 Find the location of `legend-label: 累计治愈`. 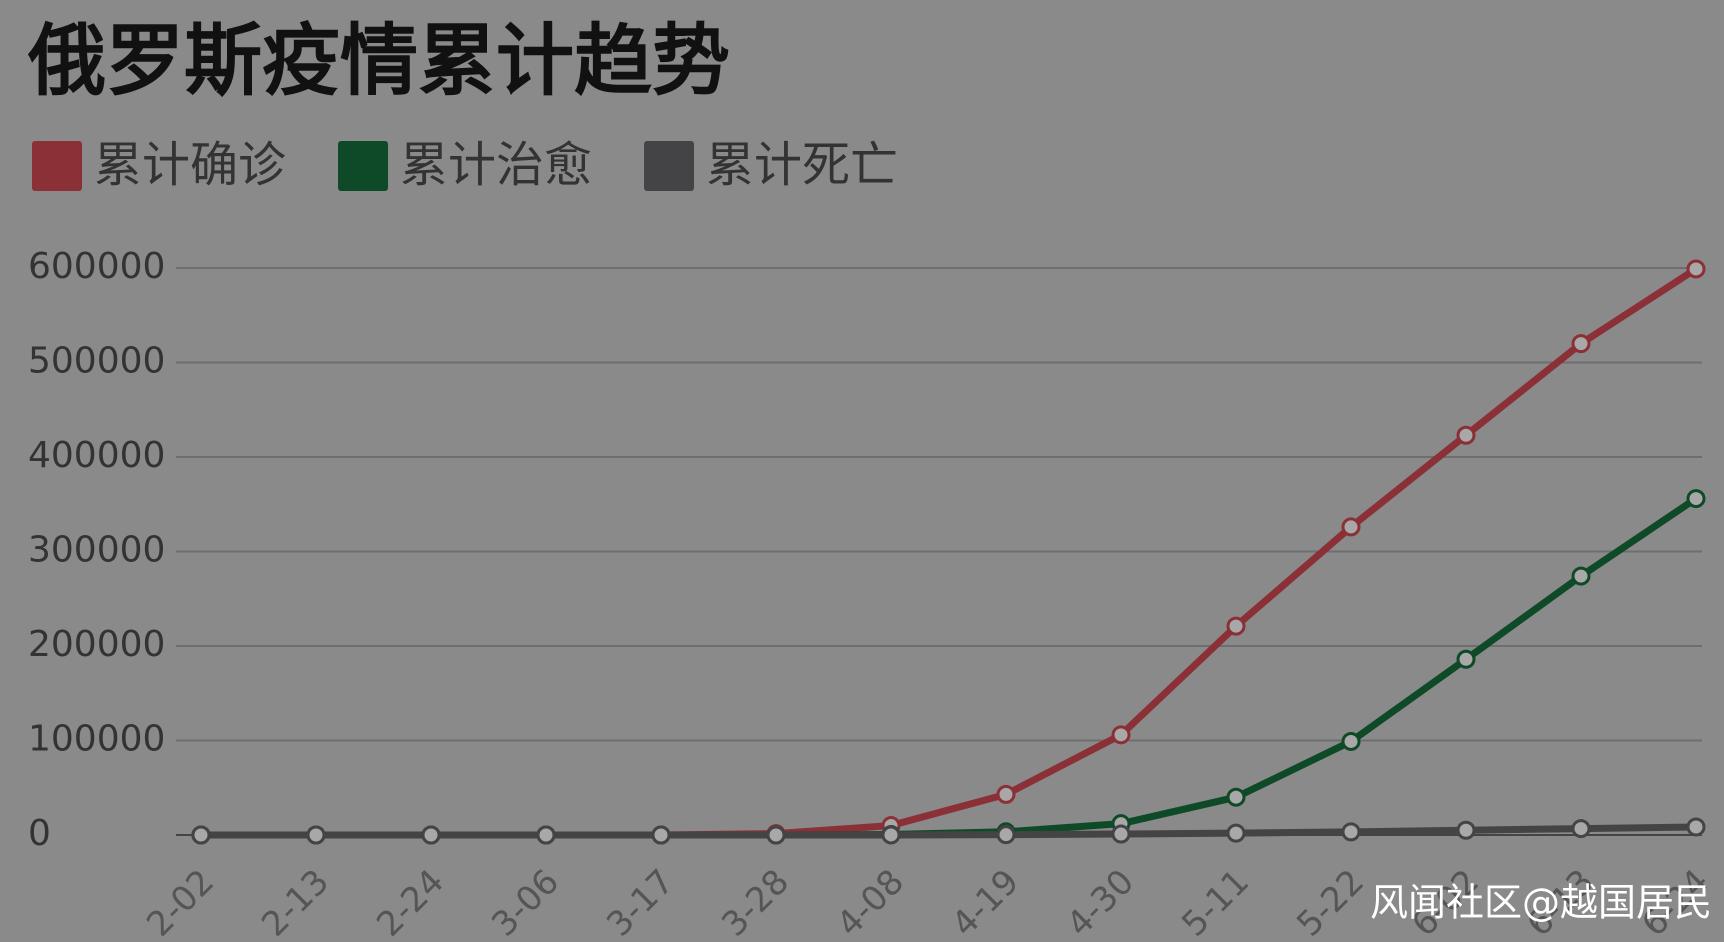

legend-label: 累计治愈 is located at coordinates (496, 165).